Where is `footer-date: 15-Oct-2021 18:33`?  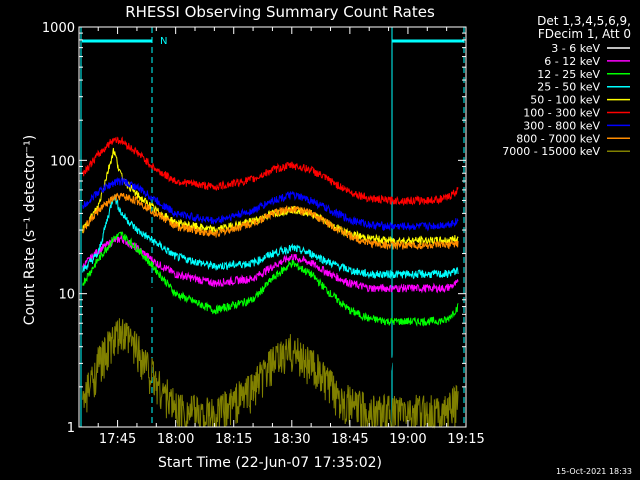
footer-date: 15-Oct-2021 18:33 is located at coordinates (594, 471).